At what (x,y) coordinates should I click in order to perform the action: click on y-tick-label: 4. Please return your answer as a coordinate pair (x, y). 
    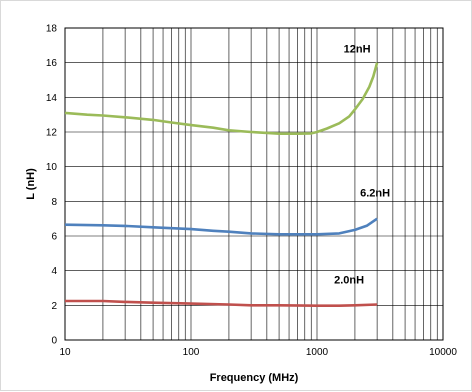
    Looking at the image, I should click on (54, 271).